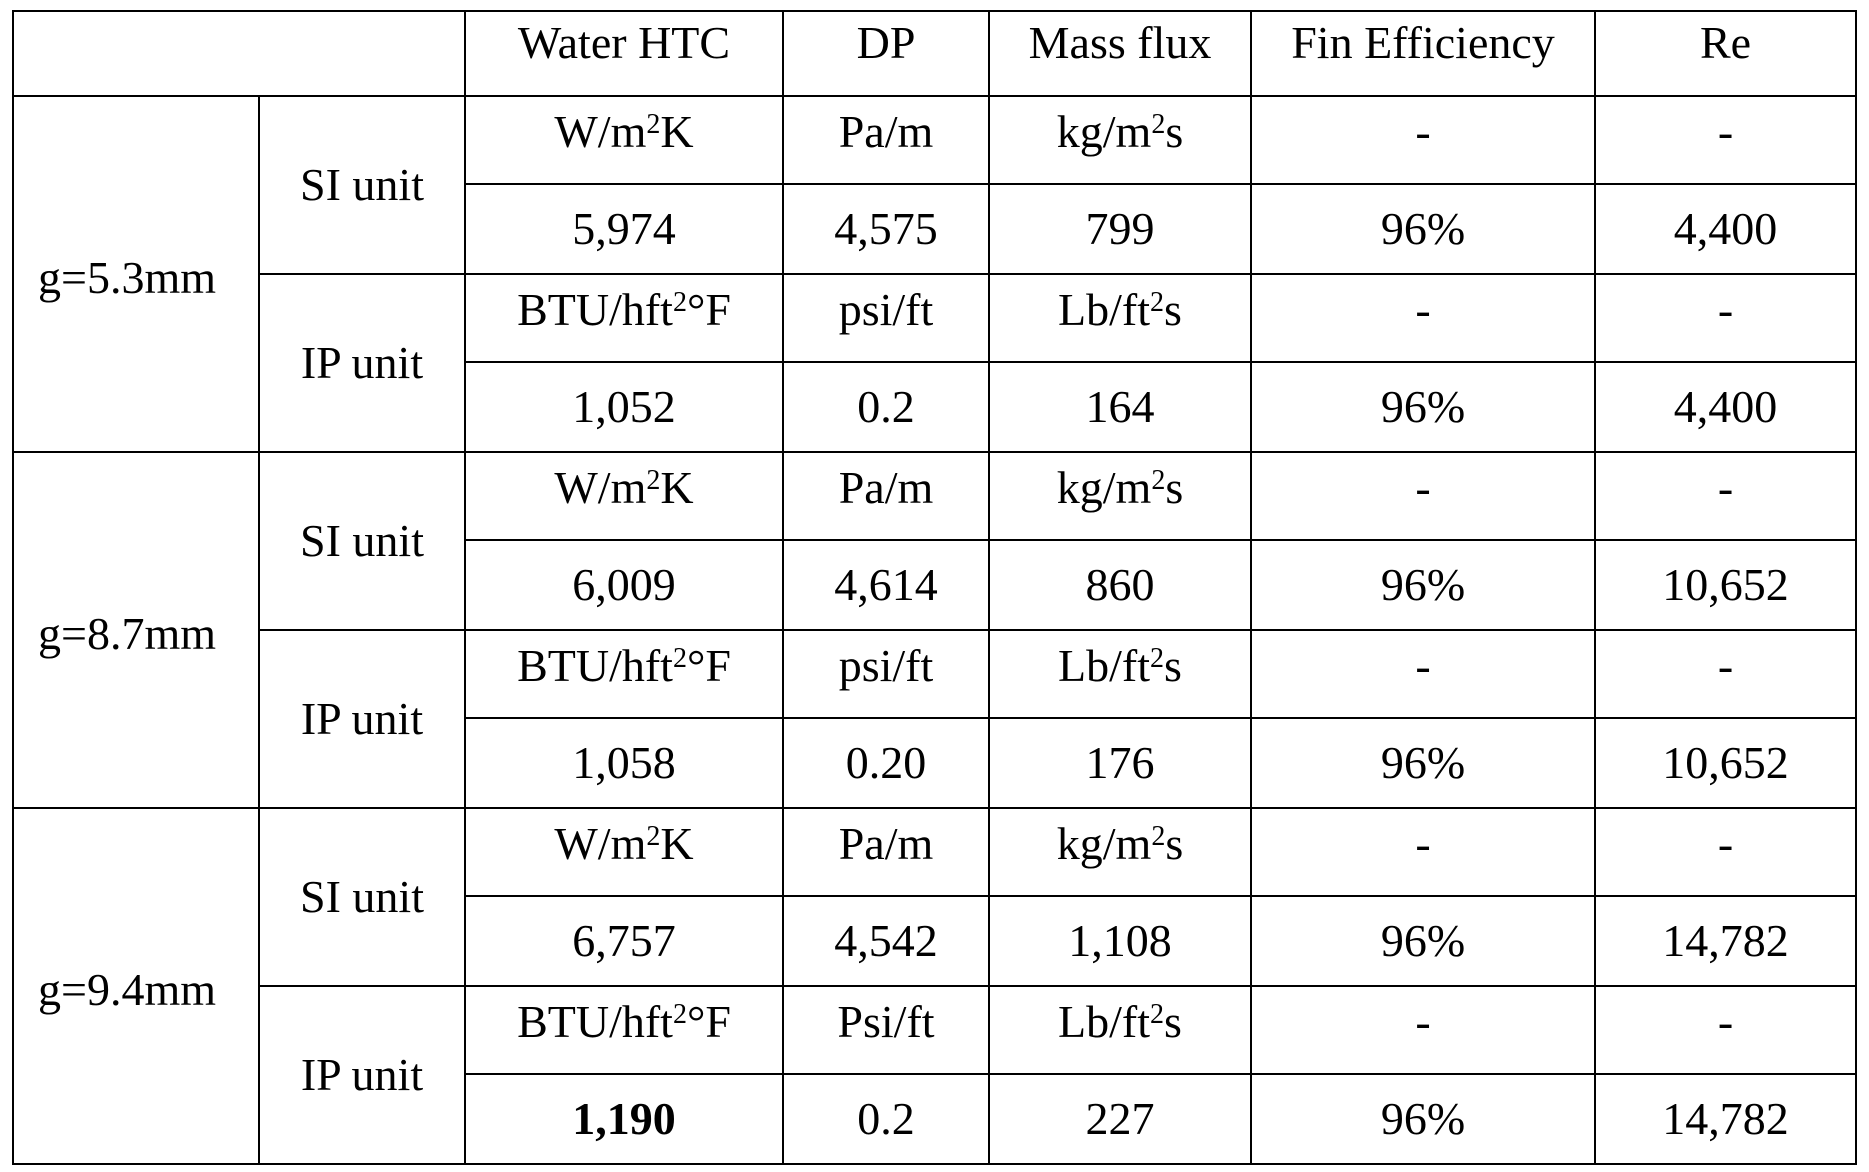 This screenshot has height=1172, width=1869. What do you see at coordinates (624, 763) in the screenshot?
I see `value-cell-htc: 1,058` at bounding box center [624, 763].